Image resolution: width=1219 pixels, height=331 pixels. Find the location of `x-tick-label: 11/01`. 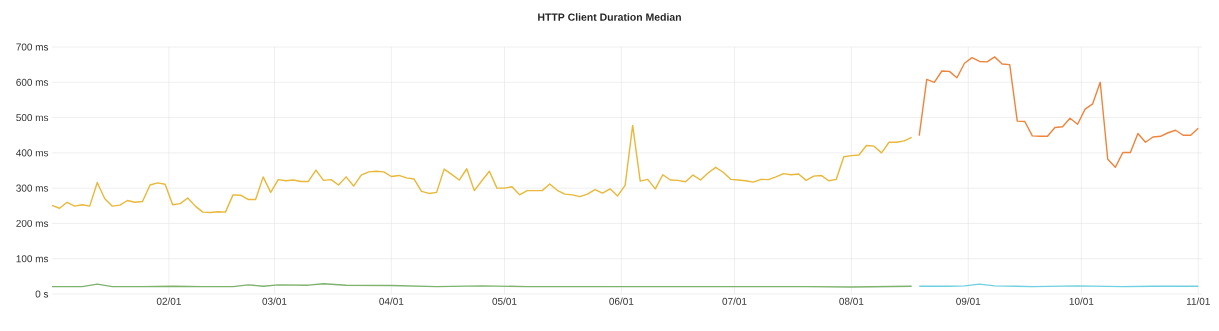

x-tick-label: 11/01 is located at coordinates (1198, 301).